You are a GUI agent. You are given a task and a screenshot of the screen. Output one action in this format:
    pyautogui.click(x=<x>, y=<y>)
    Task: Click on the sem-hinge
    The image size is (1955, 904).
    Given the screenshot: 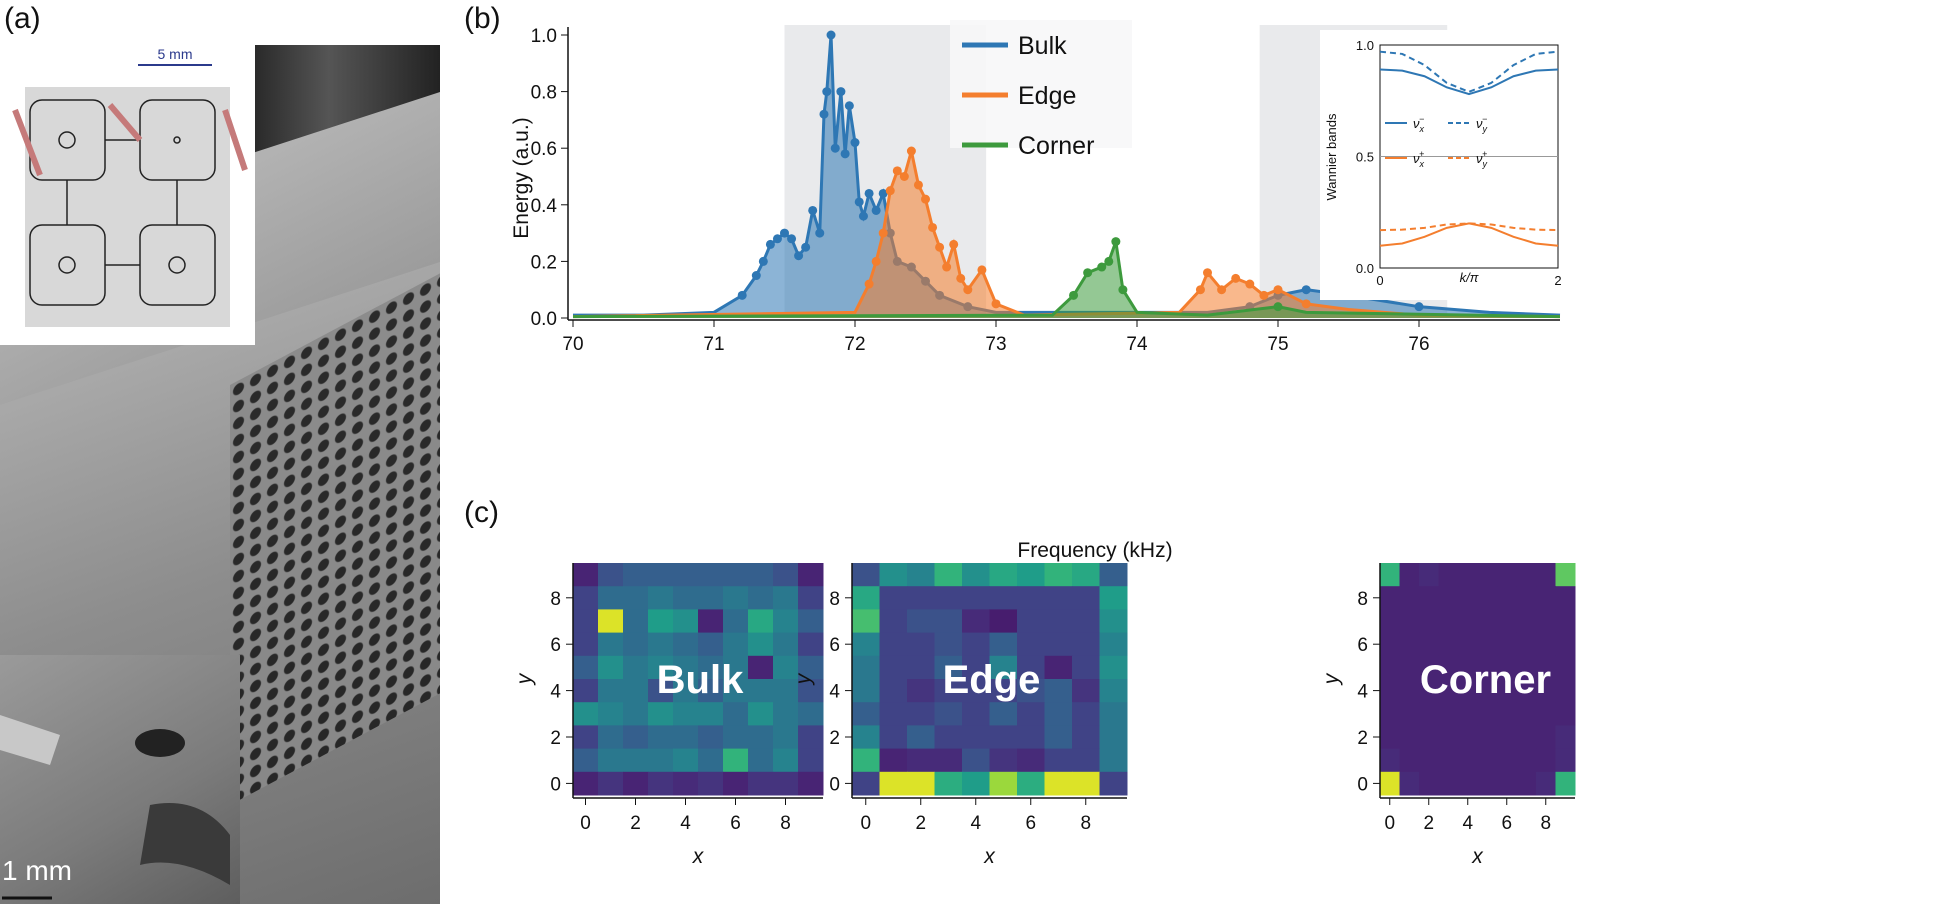 What is the action you would take?
    pyautogui.click(x=30, y=740)
    